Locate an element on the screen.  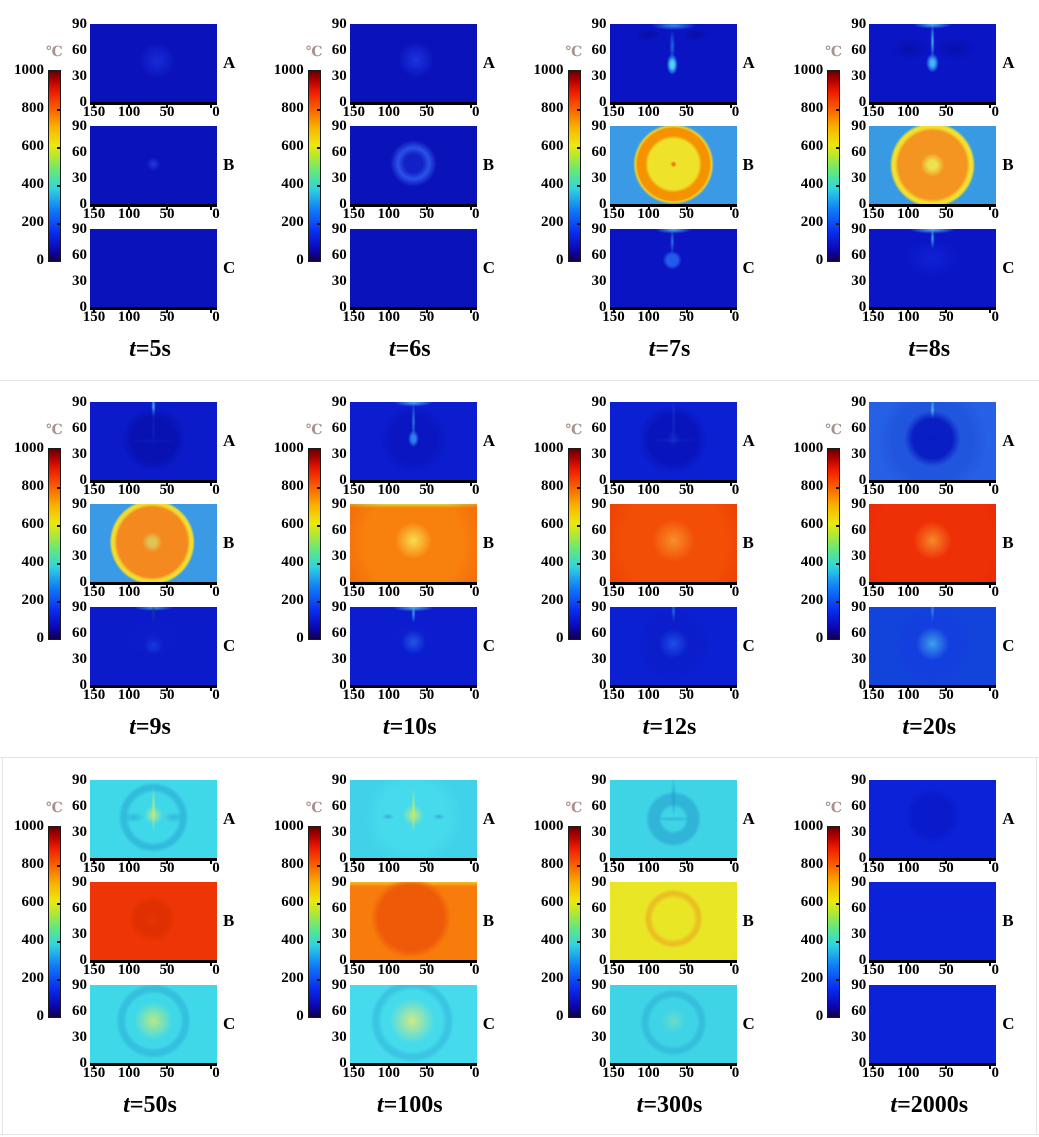
time-value: =6s is located at coordinates (413, 349).